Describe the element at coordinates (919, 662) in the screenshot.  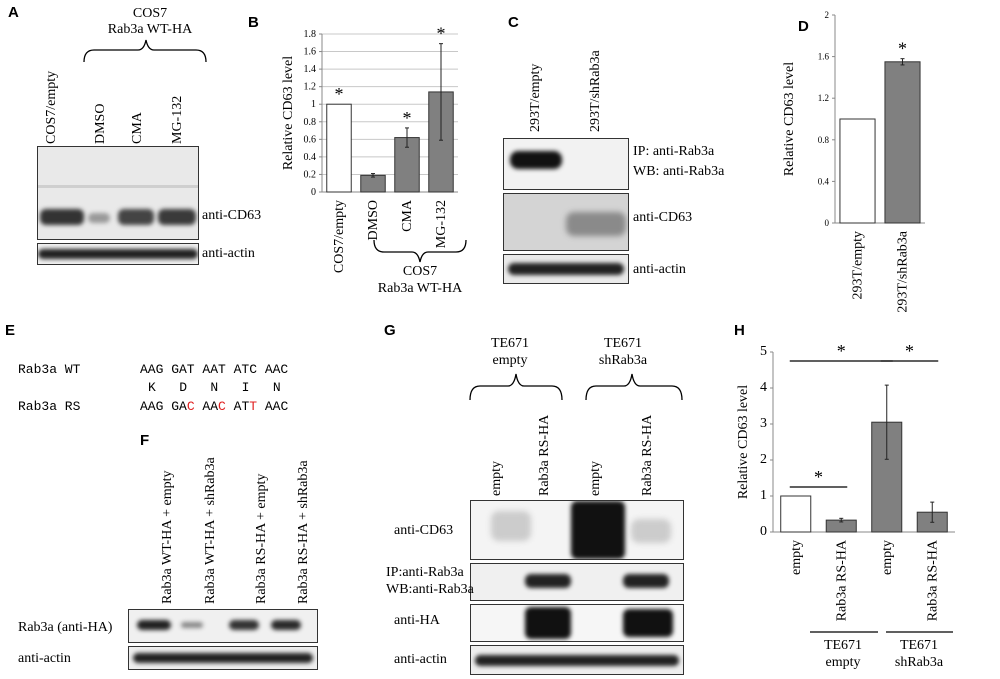
I see `panel-h-group2-line2: shRab3a` at that location.